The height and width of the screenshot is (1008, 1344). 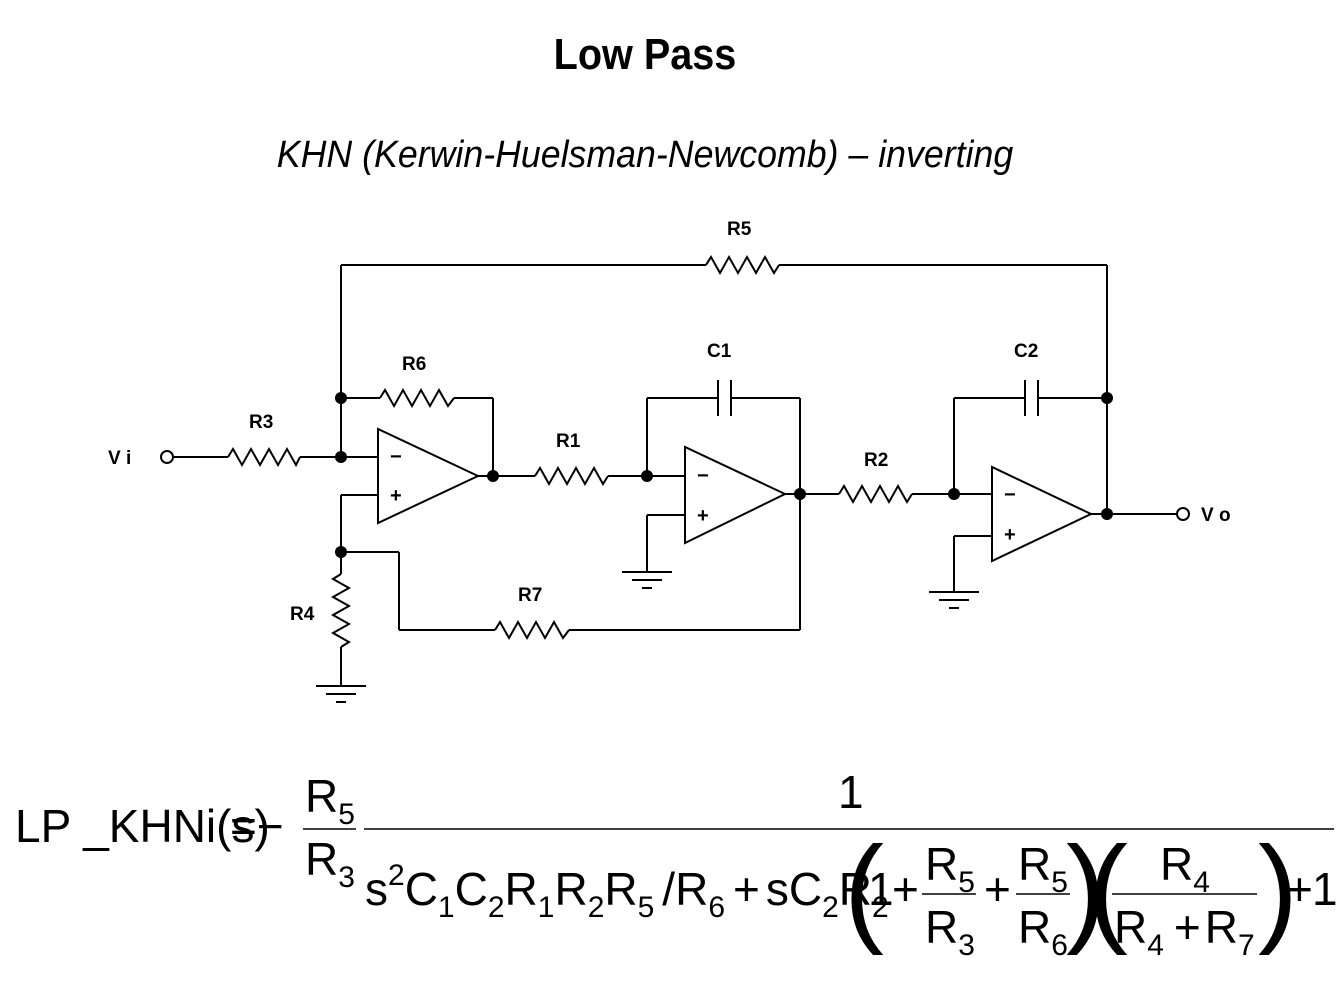 I want to click on r2-resistor, so click(x=875, y=494).